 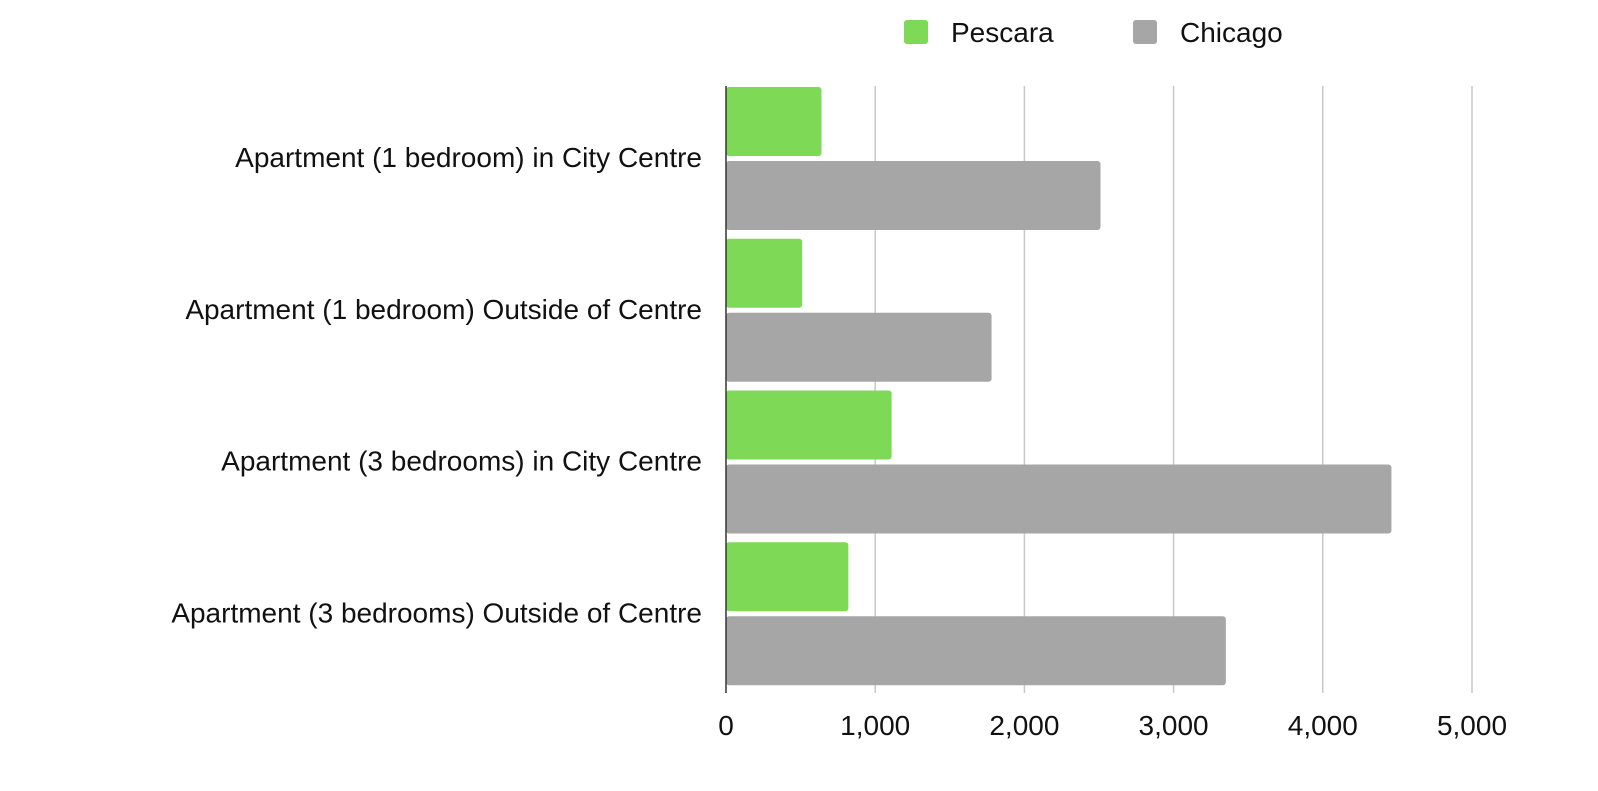 What do you see at coordinates (1145, 32) in the screenshot?
I see `legend-swatch-chicago` at bounding box center [1145, 32].